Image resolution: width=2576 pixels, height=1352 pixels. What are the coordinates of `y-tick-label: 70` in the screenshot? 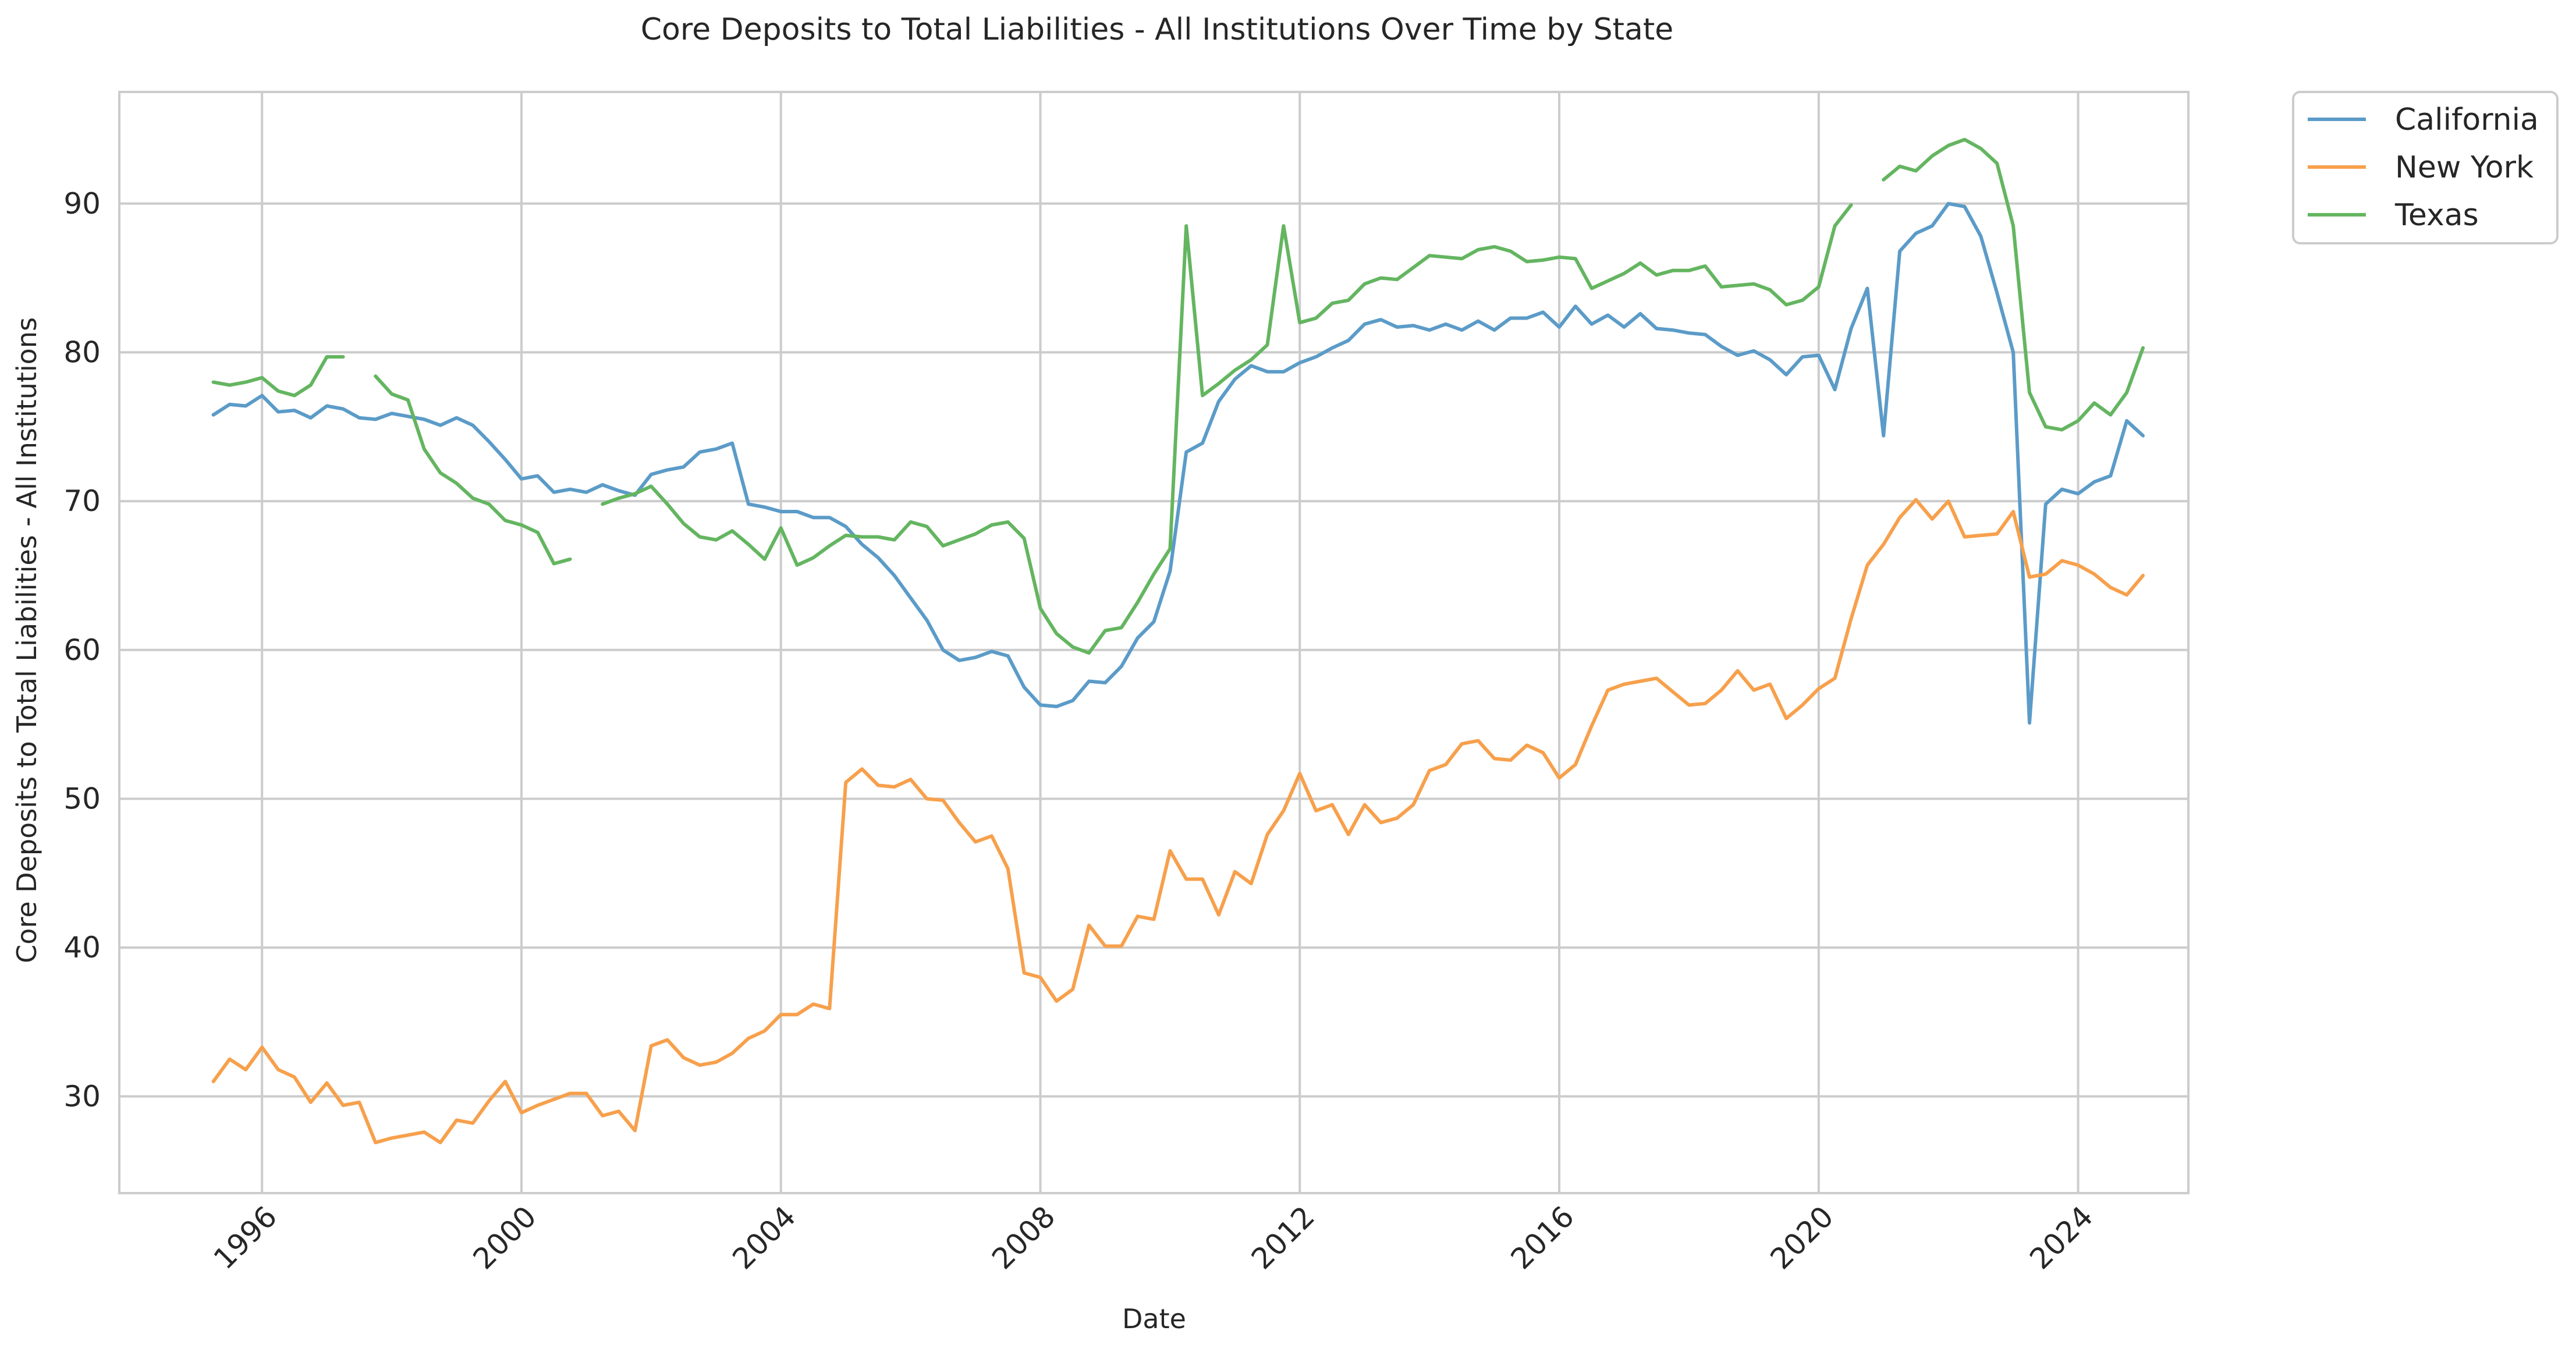 It's located at (82, 501).